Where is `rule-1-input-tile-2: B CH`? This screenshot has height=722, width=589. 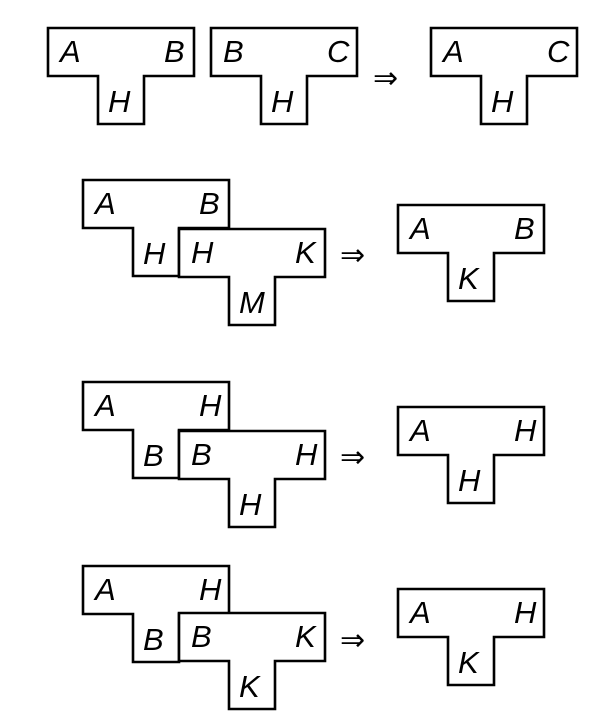
rule-1-input-tile-2: B CH is located at coordinates (284, 76).